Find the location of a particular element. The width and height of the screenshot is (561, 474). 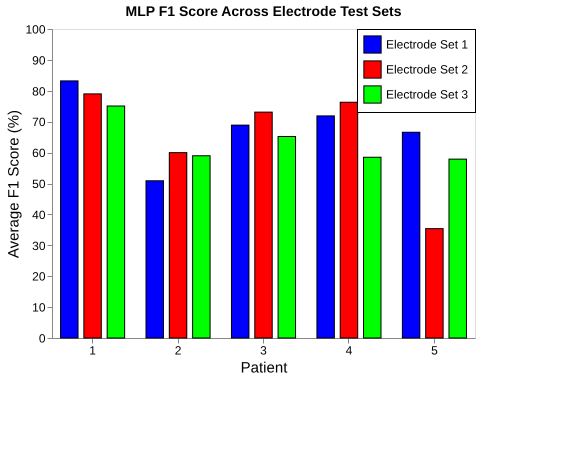

legend-label: Electrode Set 2 is located at coordinates (427, 69).